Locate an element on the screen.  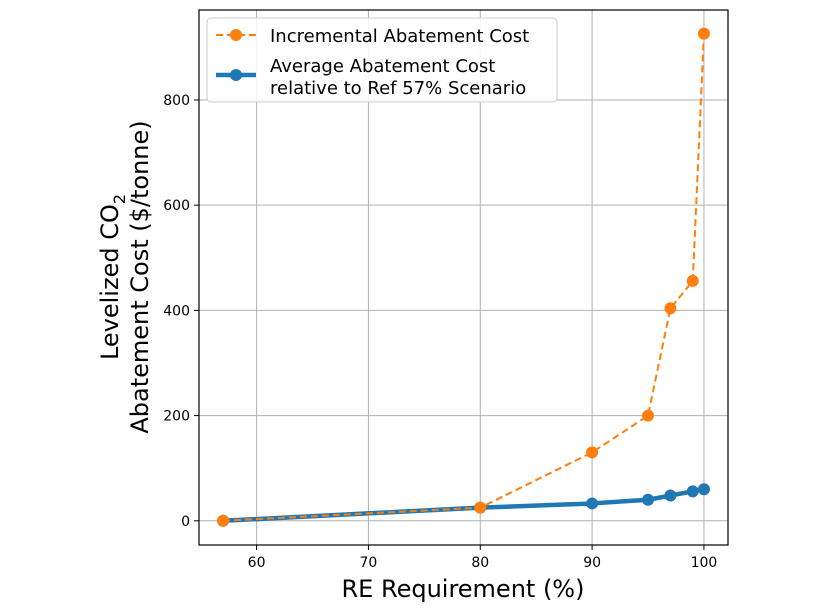
legend-label-average-line1: Average Abatement Cost is located at coordinates (382, 66).